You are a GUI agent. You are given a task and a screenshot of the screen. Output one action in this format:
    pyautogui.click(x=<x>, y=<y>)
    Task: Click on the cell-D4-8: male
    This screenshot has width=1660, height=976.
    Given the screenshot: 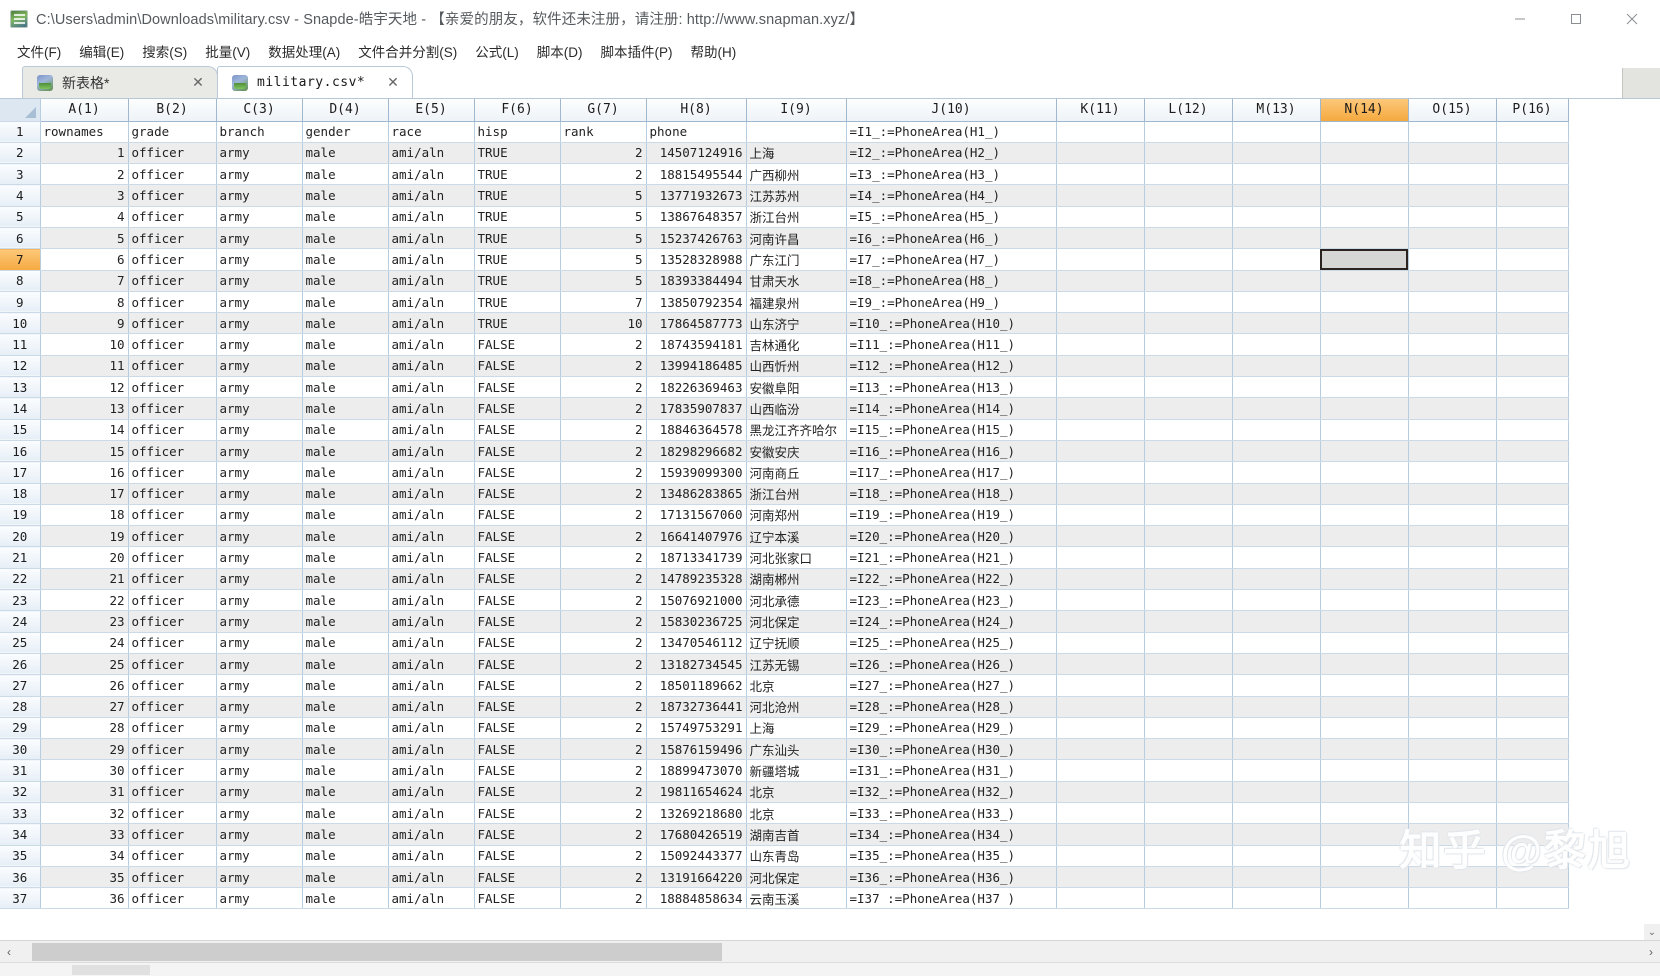 What is the action you would take?
    pyautogui.click(x=345, y=281)
    